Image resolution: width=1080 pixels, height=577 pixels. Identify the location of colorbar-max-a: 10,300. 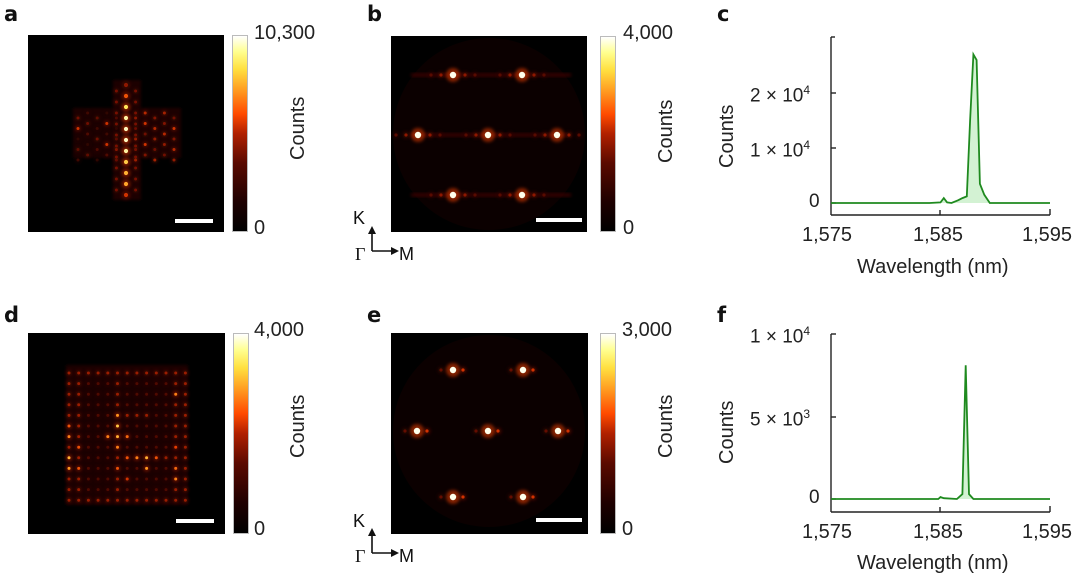
(285, 33).